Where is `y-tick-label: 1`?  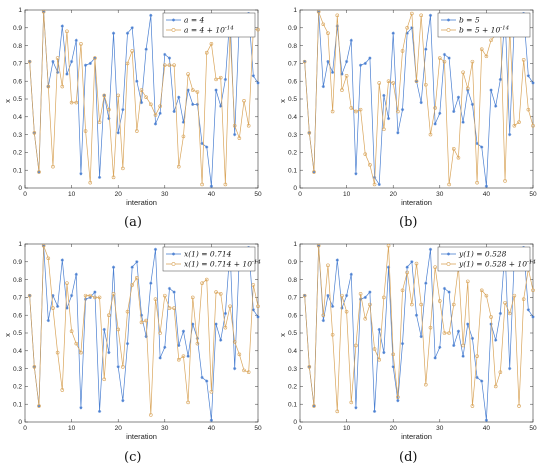
y-tick-label: 1 is located at coordinates (20, 244).